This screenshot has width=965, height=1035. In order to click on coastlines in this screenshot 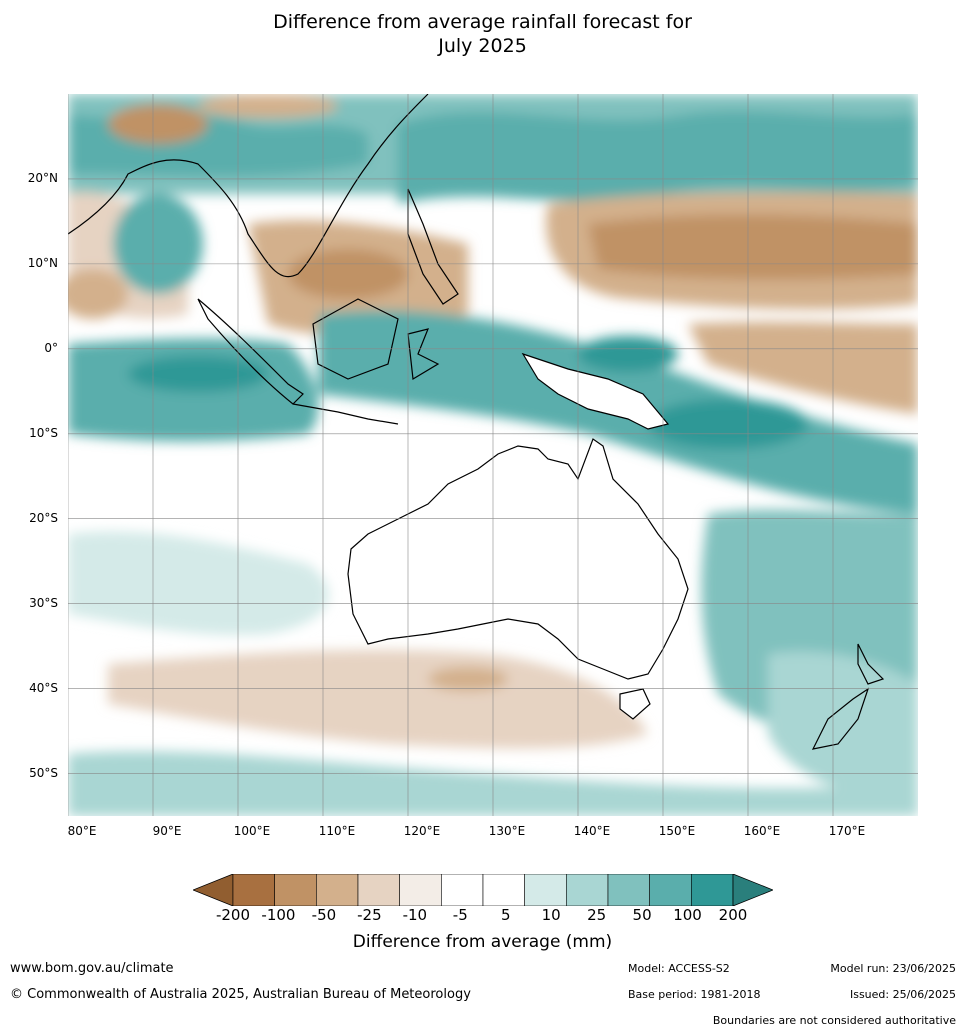, I will do `click(518, 536)`.